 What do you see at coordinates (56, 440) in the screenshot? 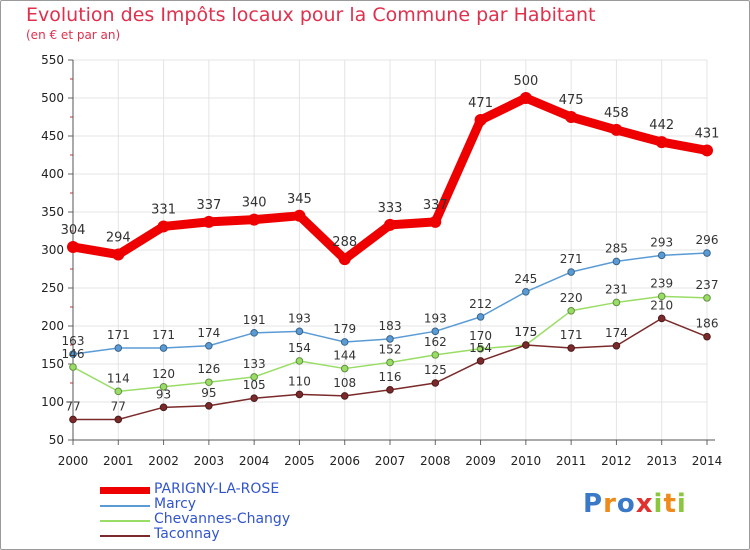
I see `y-tick-label: 50` at bounding box center [56, 440].